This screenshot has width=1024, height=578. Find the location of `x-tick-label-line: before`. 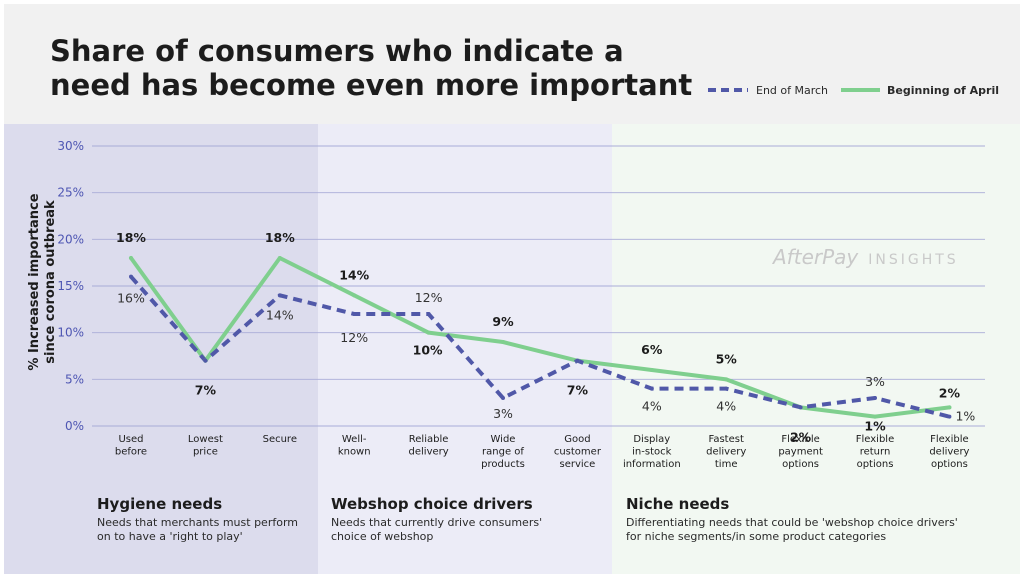

x-tick-label-line: before is located at coordinates (131, 452).